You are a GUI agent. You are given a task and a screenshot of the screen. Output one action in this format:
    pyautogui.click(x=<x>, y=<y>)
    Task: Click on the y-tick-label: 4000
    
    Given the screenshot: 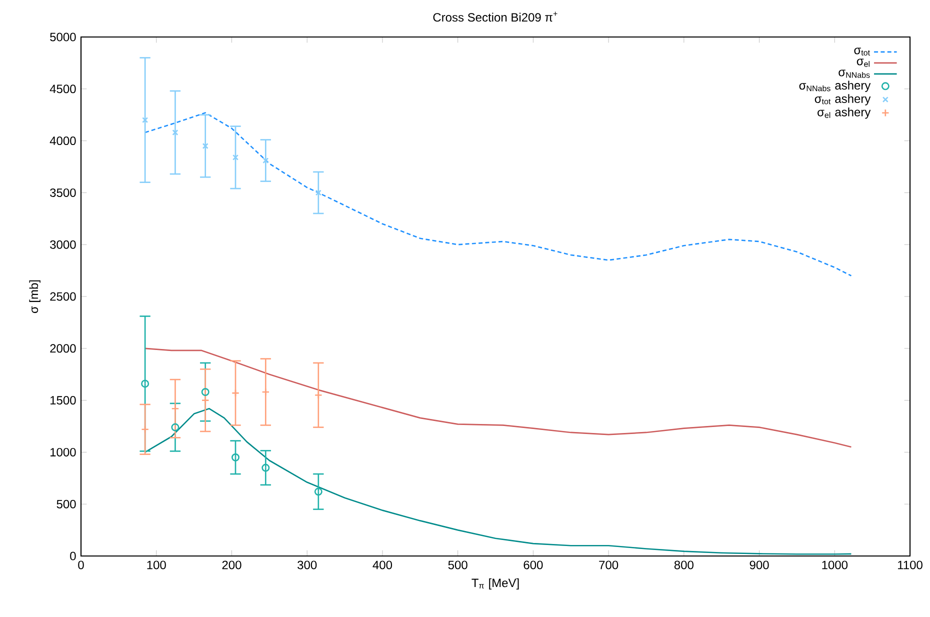 What is the action you would take?
    pyautogui.click(x=63, y=141)
    